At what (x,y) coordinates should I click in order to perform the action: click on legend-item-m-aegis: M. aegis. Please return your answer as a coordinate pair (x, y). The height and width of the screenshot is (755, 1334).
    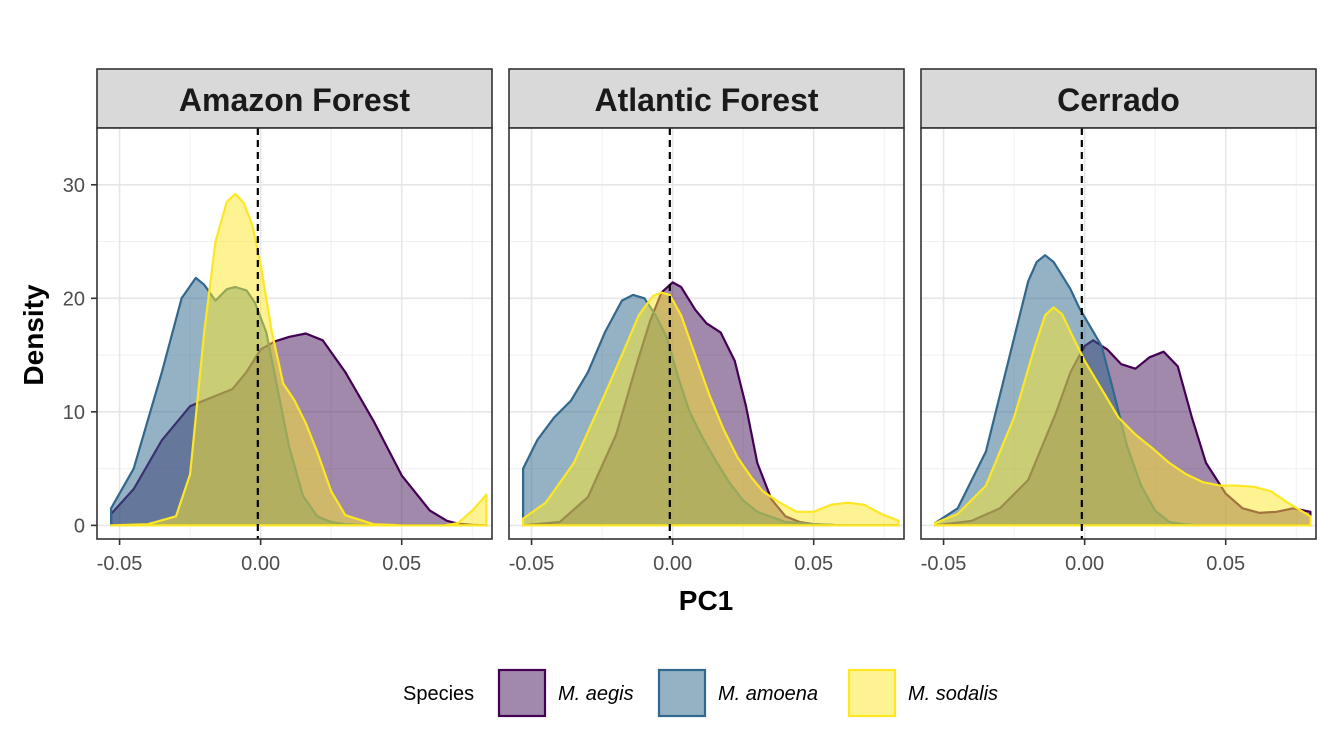
    Looking at the image, I should click on (565, 693).